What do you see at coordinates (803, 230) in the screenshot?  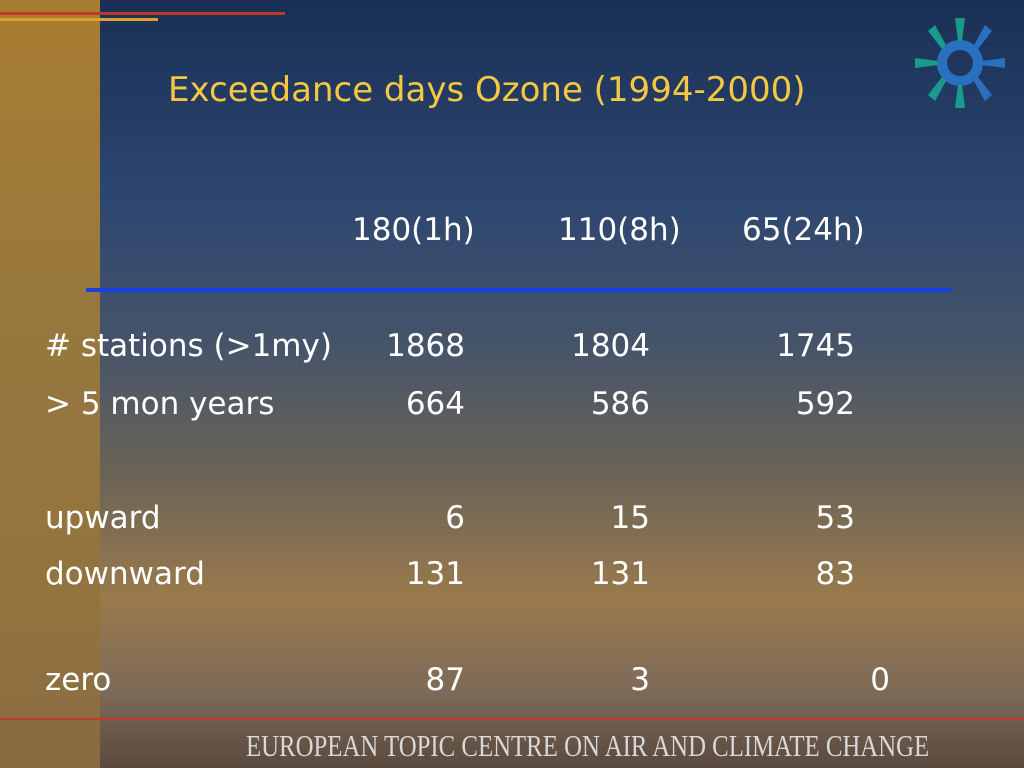 I see `column-header: 65(24h)` at bounding box center [803, 230].